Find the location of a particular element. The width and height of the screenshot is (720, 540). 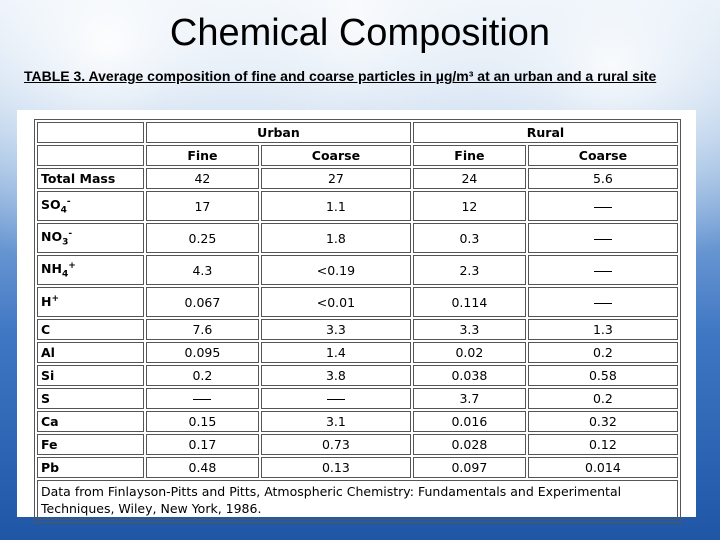

table-cell: 0.48 is located at coordinates (202, 467).